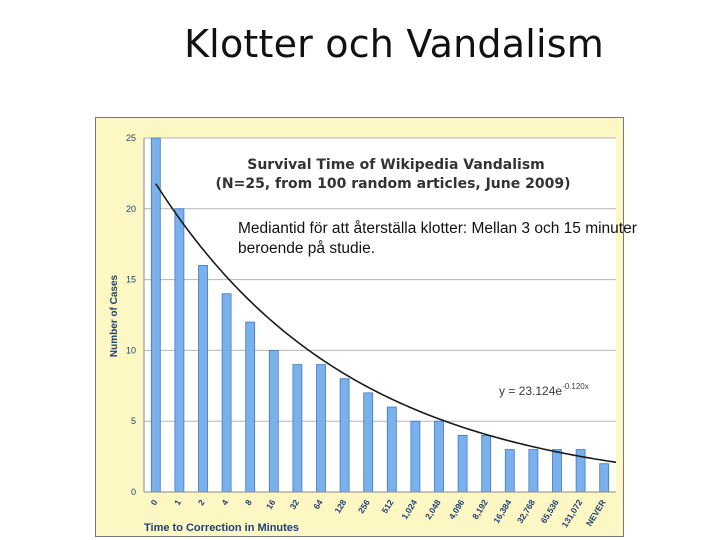 The width and height of the screenshot is (720, 540). What do you see at coordinates (549, 512) in the screenshot?
I see `x-tick-label: 65,536` at bounding box center [549, 512].